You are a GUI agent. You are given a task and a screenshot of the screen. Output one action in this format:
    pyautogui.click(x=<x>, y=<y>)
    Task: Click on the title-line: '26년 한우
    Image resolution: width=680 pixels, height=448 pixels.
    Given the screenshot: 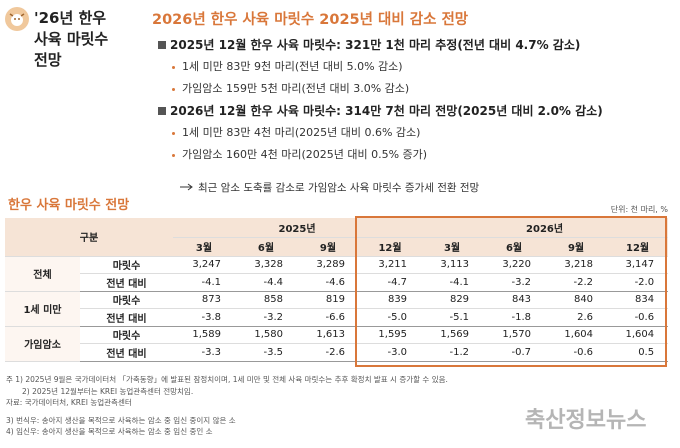 What is the action you would take?
    pyautogui.click(x=70, y=18)
    